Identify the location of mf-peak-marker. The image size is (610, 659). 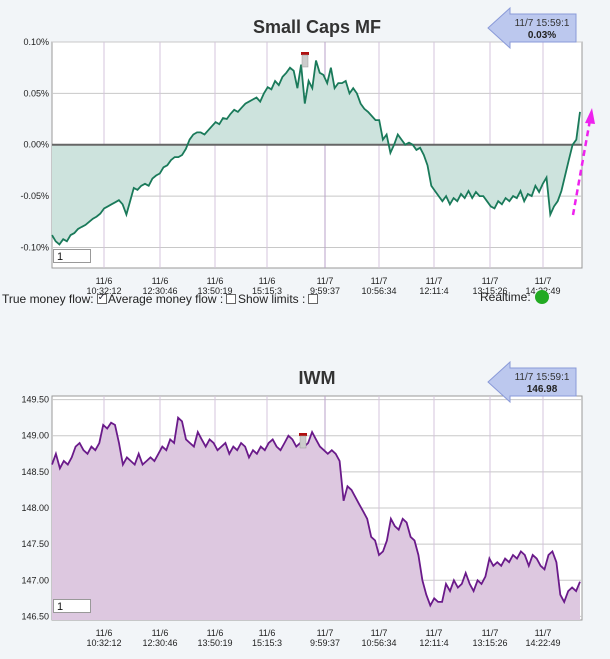
(305, 53).